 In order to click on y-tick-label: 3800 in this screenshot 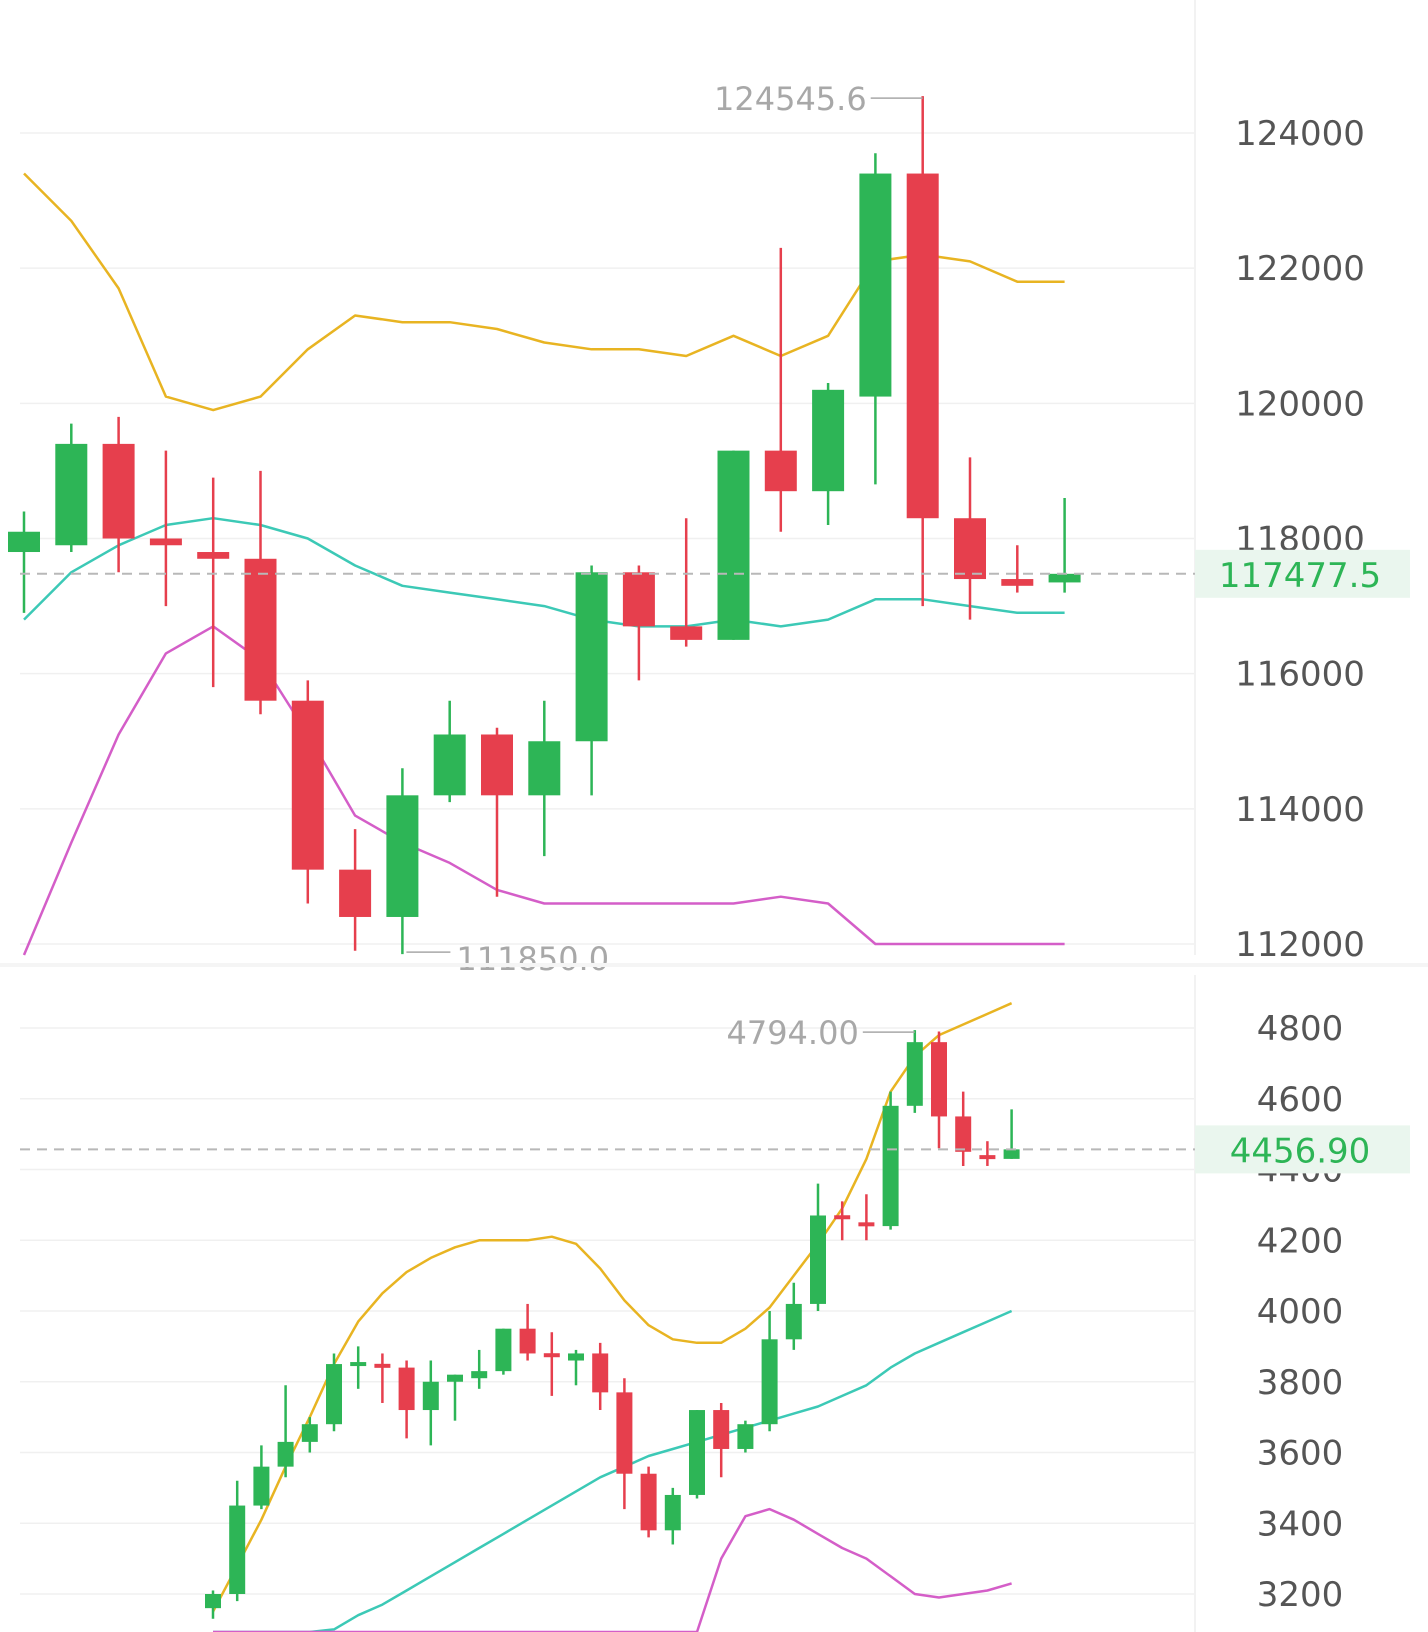, I will do `click(1300, 1383)`.